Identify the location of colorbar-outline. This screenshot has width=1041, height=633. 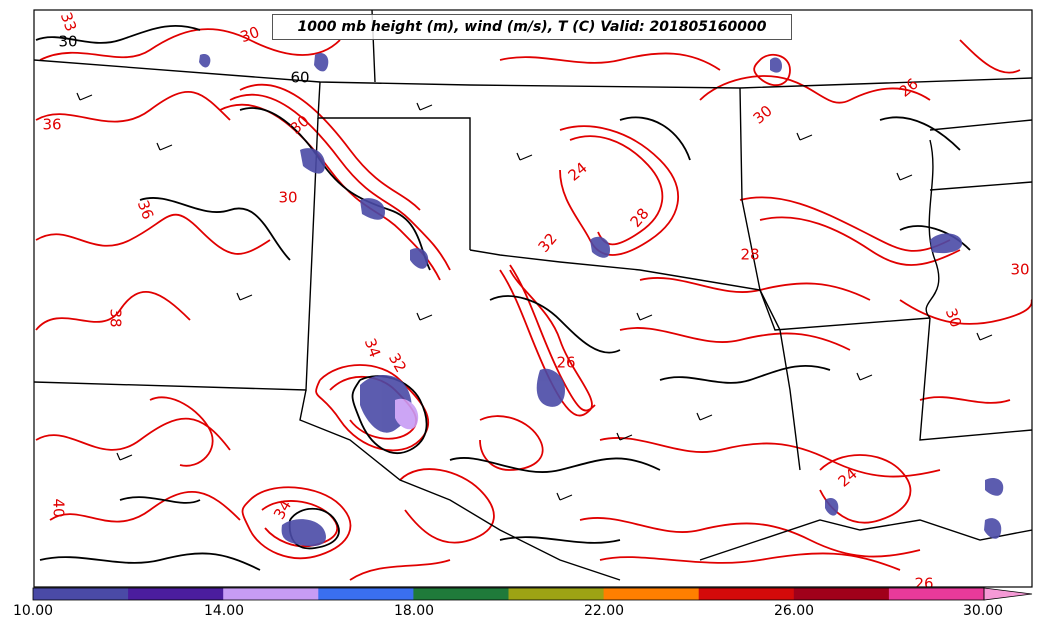
(508, 594).